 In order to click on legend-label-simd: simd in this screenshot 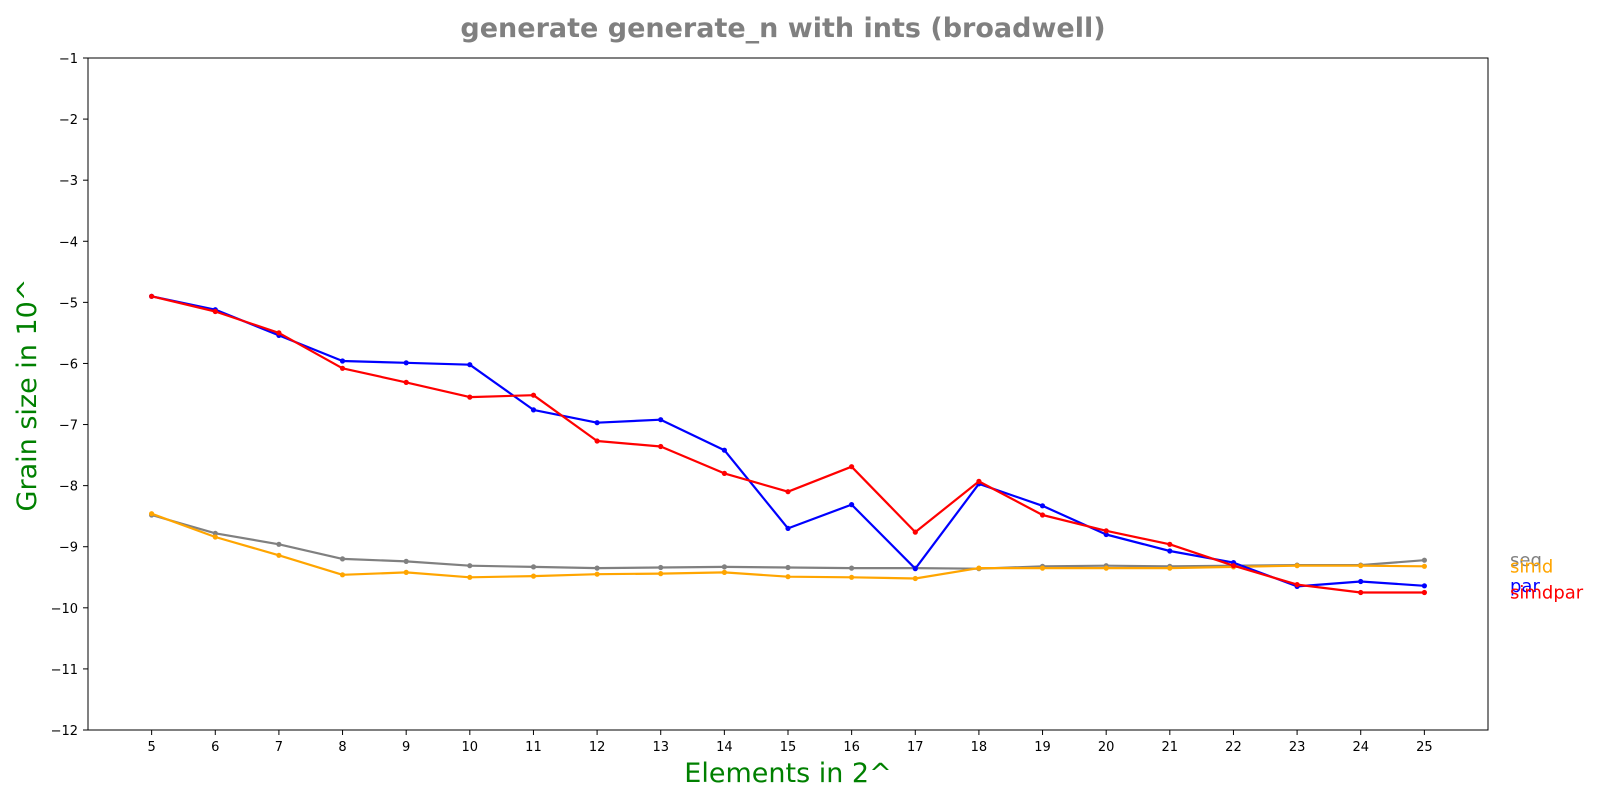, I will do `click(1531, 566)`.